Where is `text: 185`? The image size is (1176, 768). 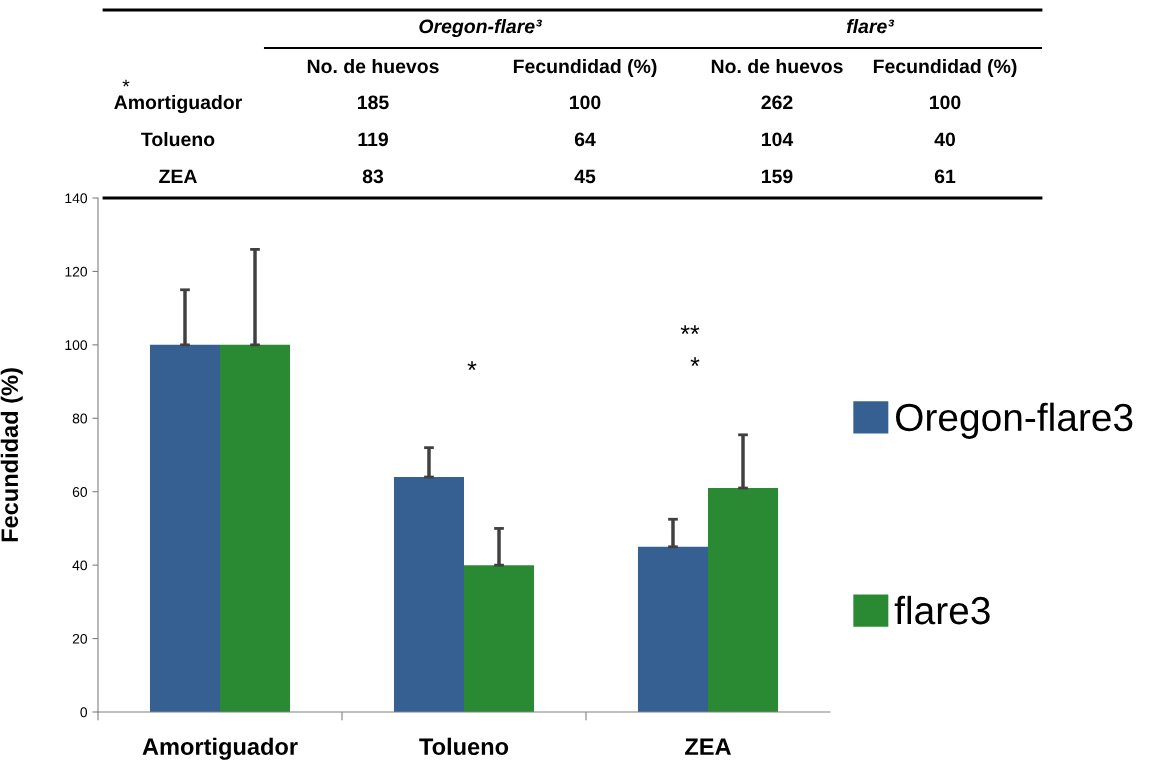
text: 185 is located at coordinates (373, 102).